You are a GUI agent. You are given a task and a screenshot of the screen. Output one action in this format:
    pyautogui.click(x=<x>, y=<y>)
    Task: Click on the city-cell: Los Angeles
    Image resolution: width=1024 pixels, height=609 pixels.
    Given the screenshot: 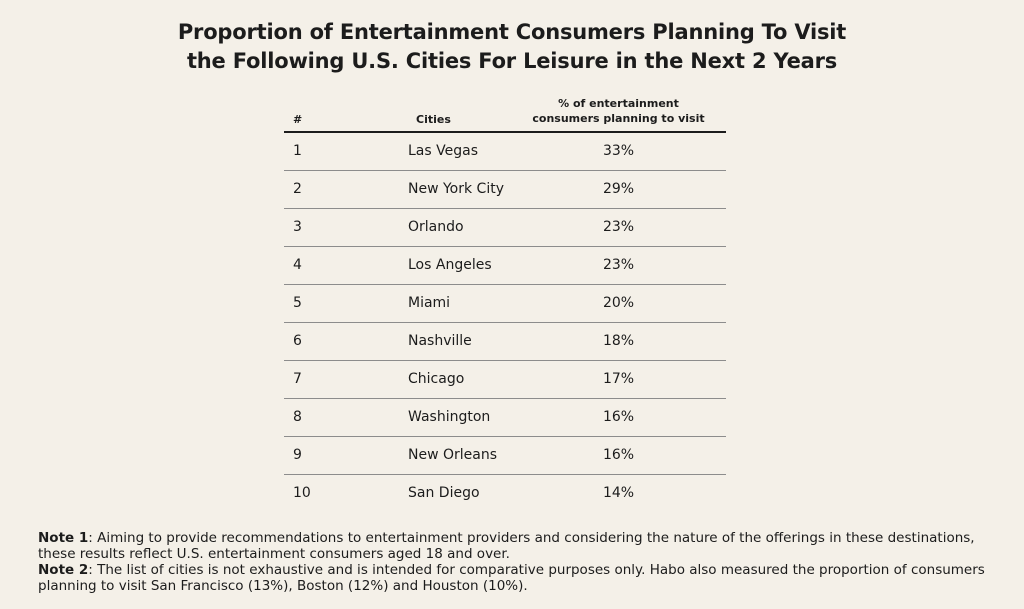 What is the action you would take?
    pyautogui.click(x=450, y=265)
    